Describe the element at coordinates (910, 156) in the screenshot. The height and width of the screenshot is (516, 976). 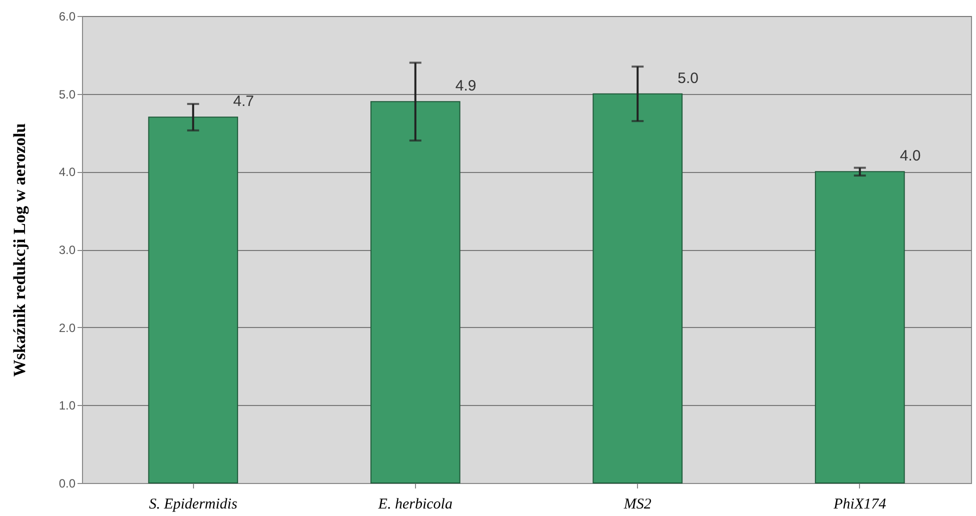
I see `data-label: 4.0` at that location.